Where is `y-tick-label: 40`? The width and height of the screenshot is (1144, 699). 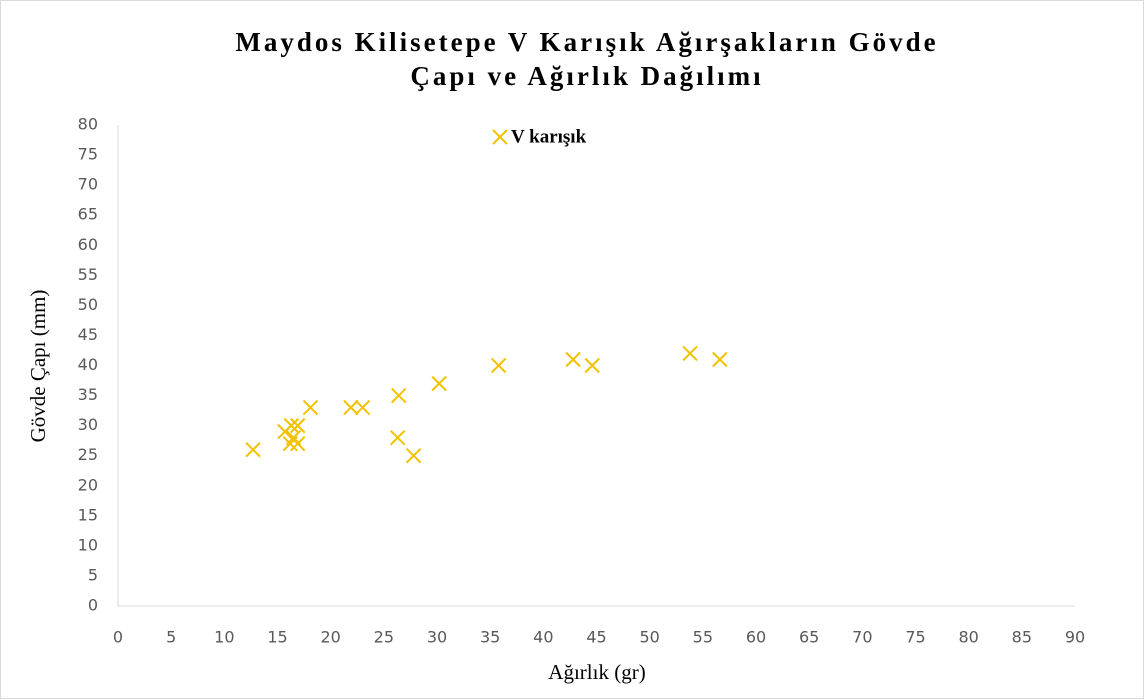 y-tick-label: 40 is located at coordinates (88, 364).